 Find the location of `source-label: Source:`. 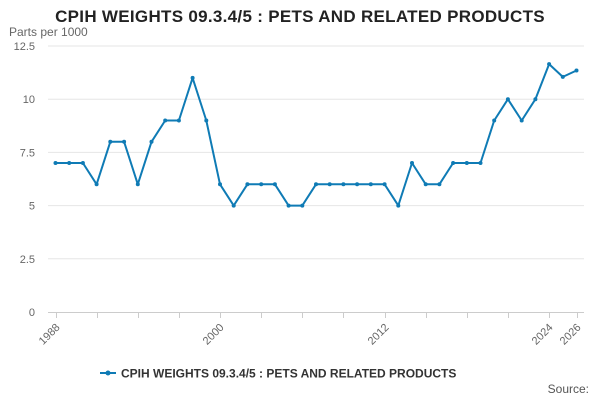

source-label: Source: is located at coordinates (568, 389).